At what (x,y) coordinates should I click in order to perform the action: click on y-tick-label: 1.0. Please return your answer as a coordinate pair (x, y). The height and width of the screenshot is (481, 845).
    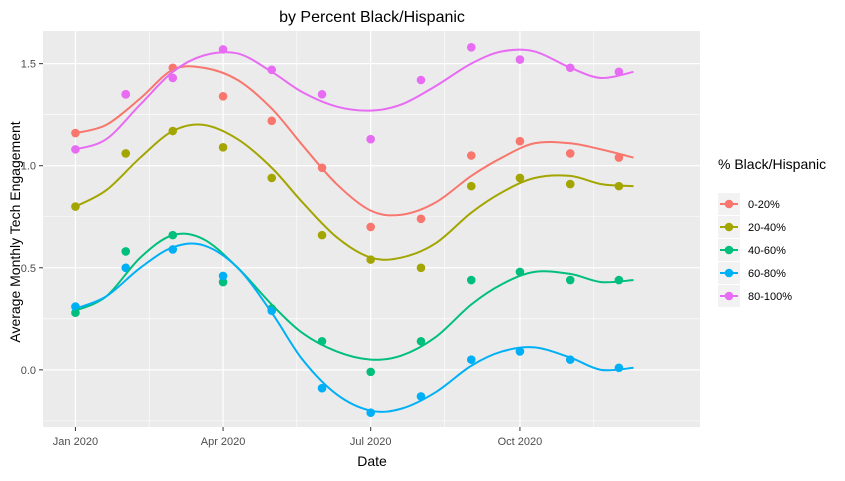
    Looking at the image, I should click on (28, 167).